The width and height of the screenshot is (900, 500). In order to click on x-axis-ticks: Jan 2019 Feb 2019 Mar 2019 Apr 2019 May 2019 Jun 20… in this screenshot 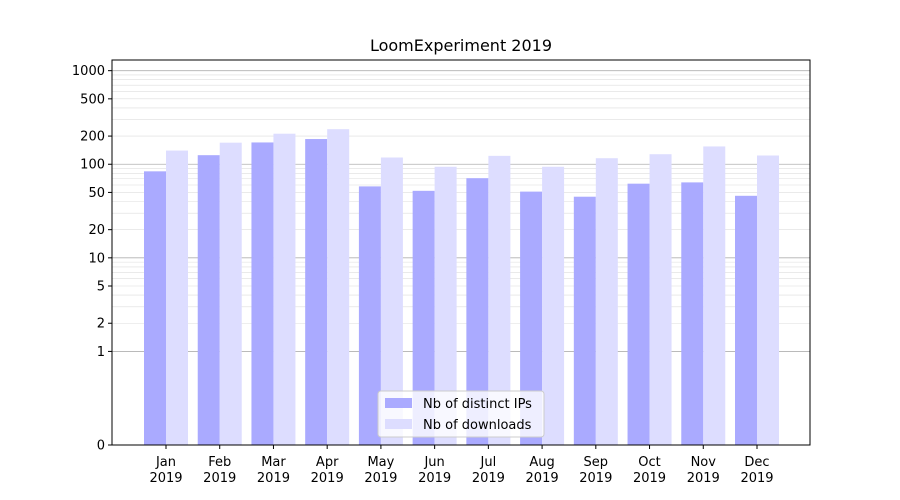, I will do `click(461, 465)`.